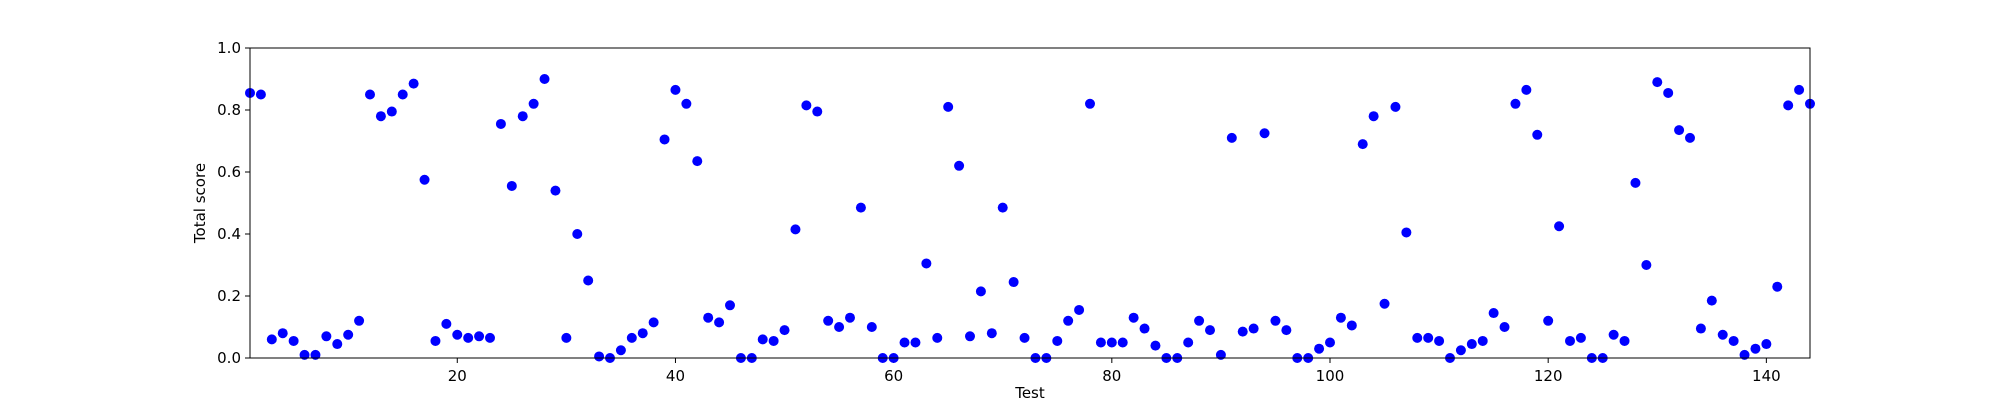 This screenshot has height=400, width=2000. What do you see at coordinates (1111, 376) in the screenshot?
I see `x-tick-label: 80` at bounding box center [1111, 376].